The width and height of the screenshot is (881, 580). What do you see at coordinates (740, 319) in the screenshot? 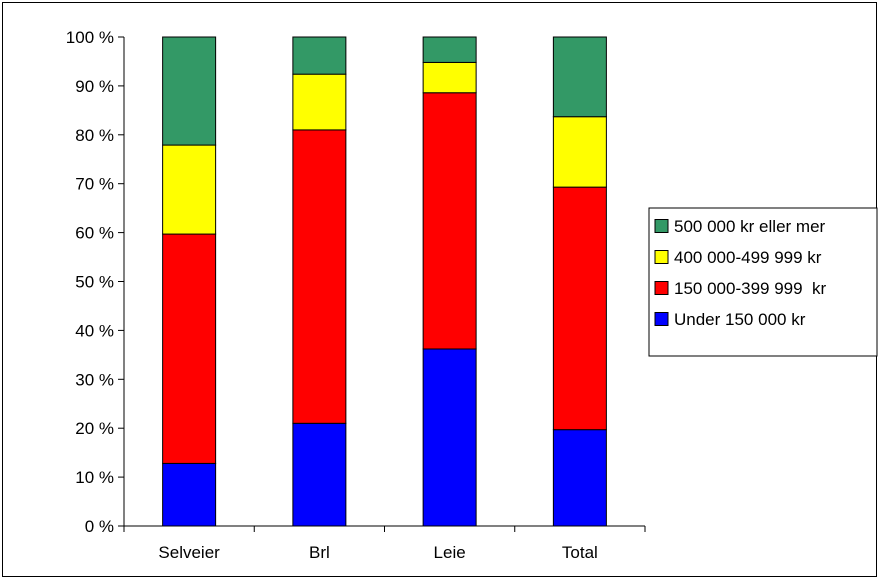
I see `legend-label: Under 150 000 kr` at bounding box center [740, 319].